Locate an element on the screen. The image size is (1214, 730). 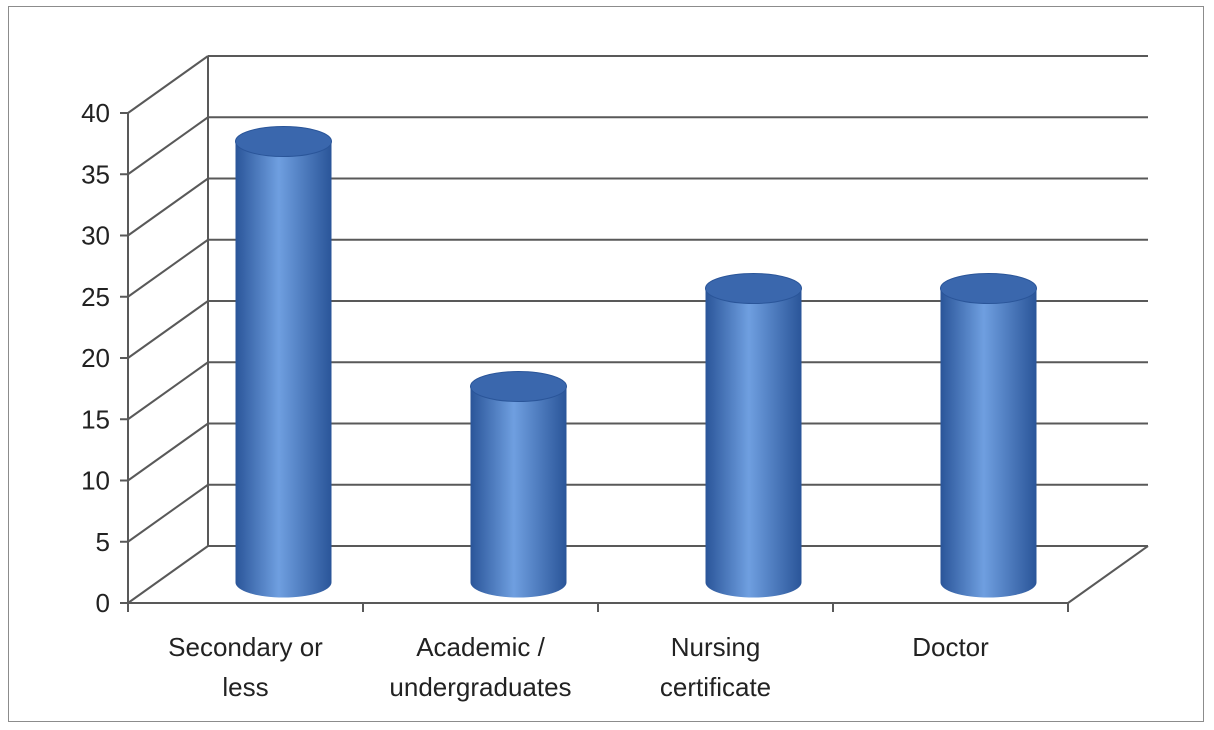
x-category-label: Secondary or less is located at coordinates (245, 667).